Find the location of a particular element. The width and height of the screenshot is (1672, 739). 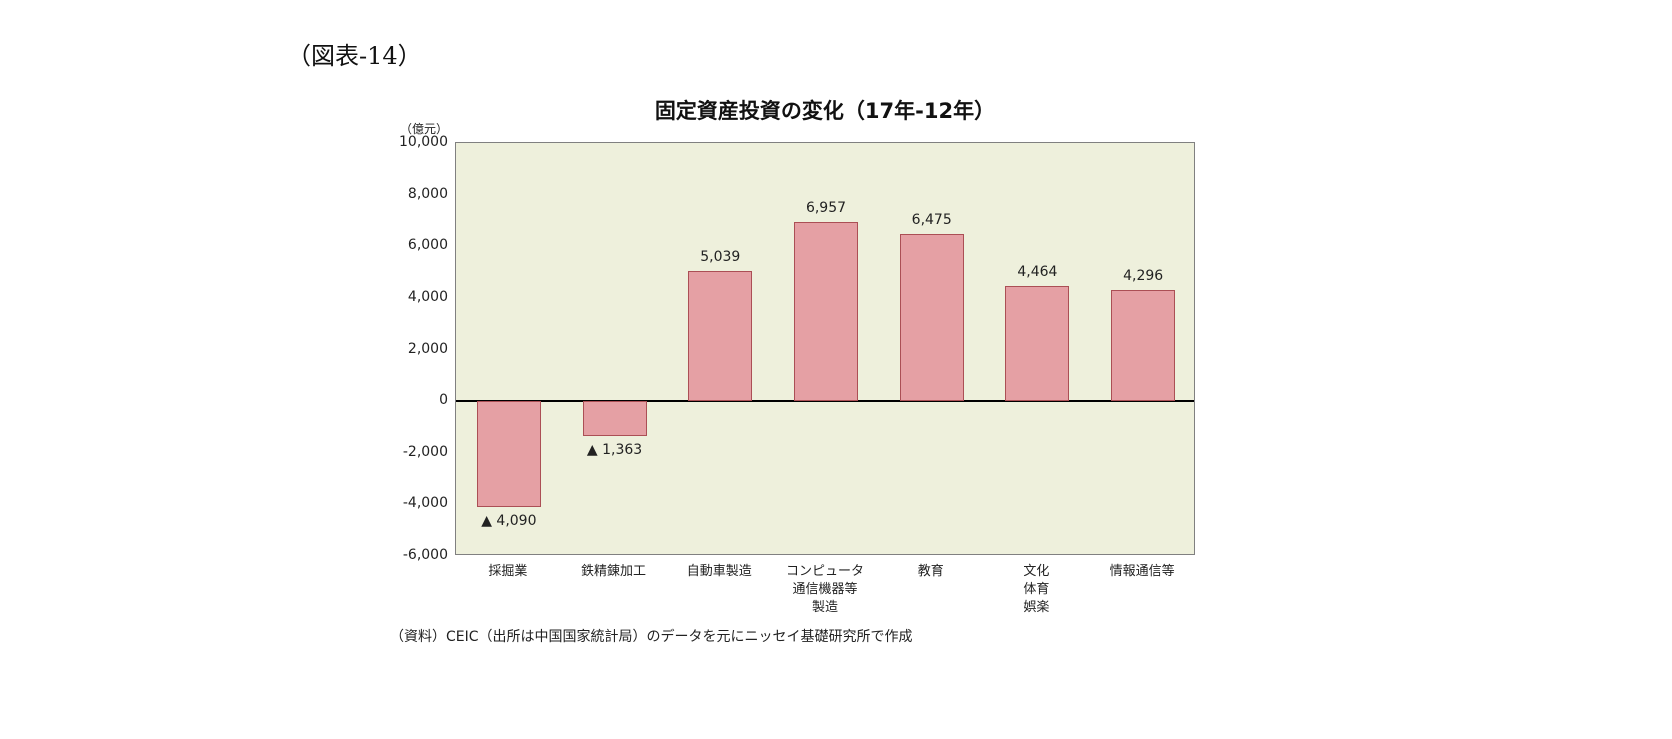

y-tick-label: 8,000 is located at coordinates (427, 193).